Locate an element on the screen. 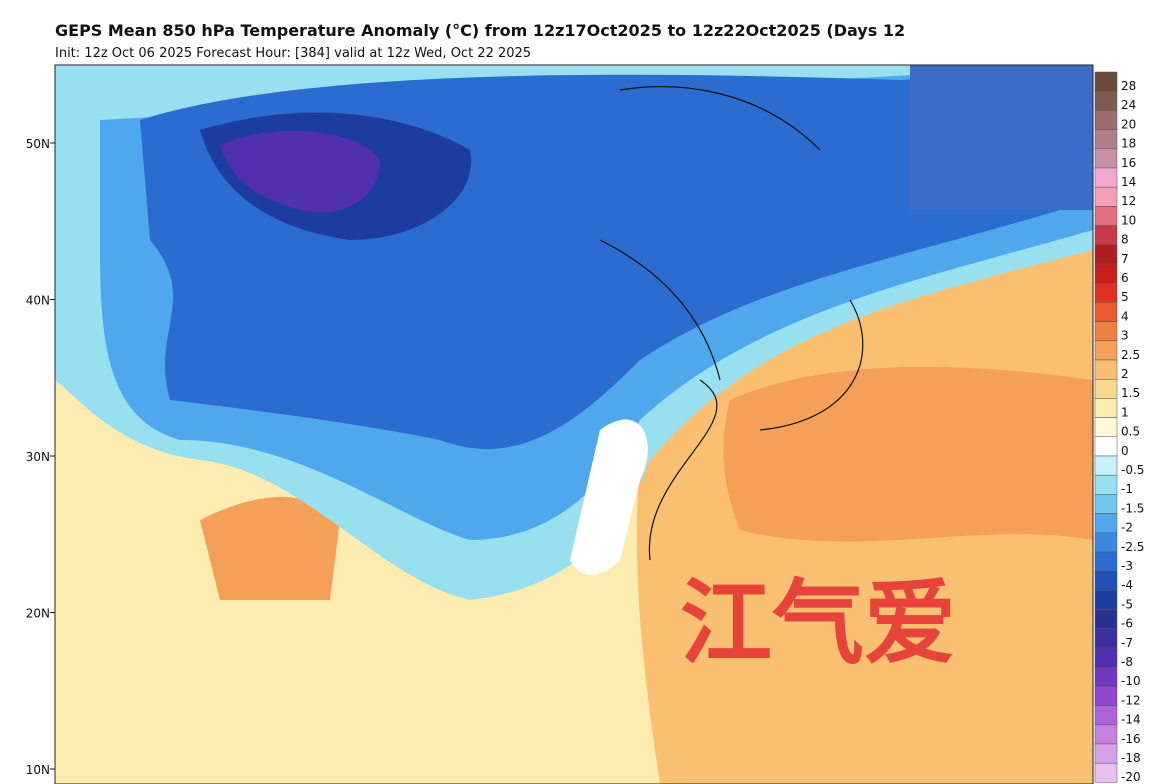  latitude-label: 30N is located at coordinates (38, 457).